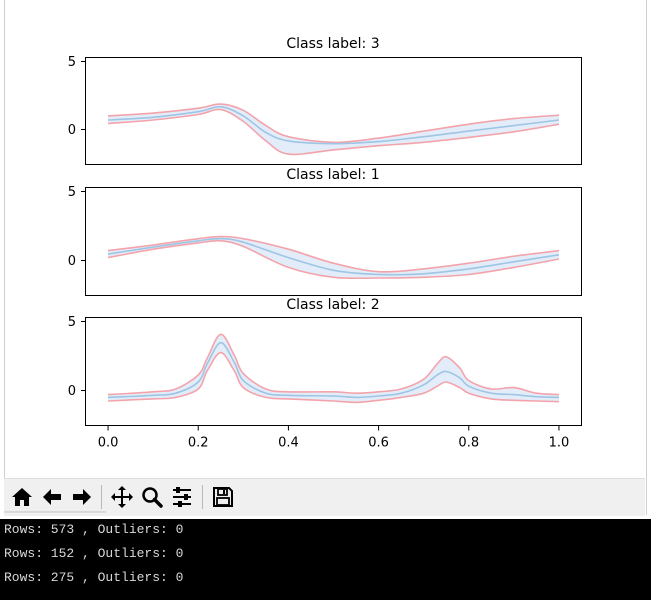 The width and height of the screenshot is (651, 600). I want to click on zoom-button, so click(152, 497).